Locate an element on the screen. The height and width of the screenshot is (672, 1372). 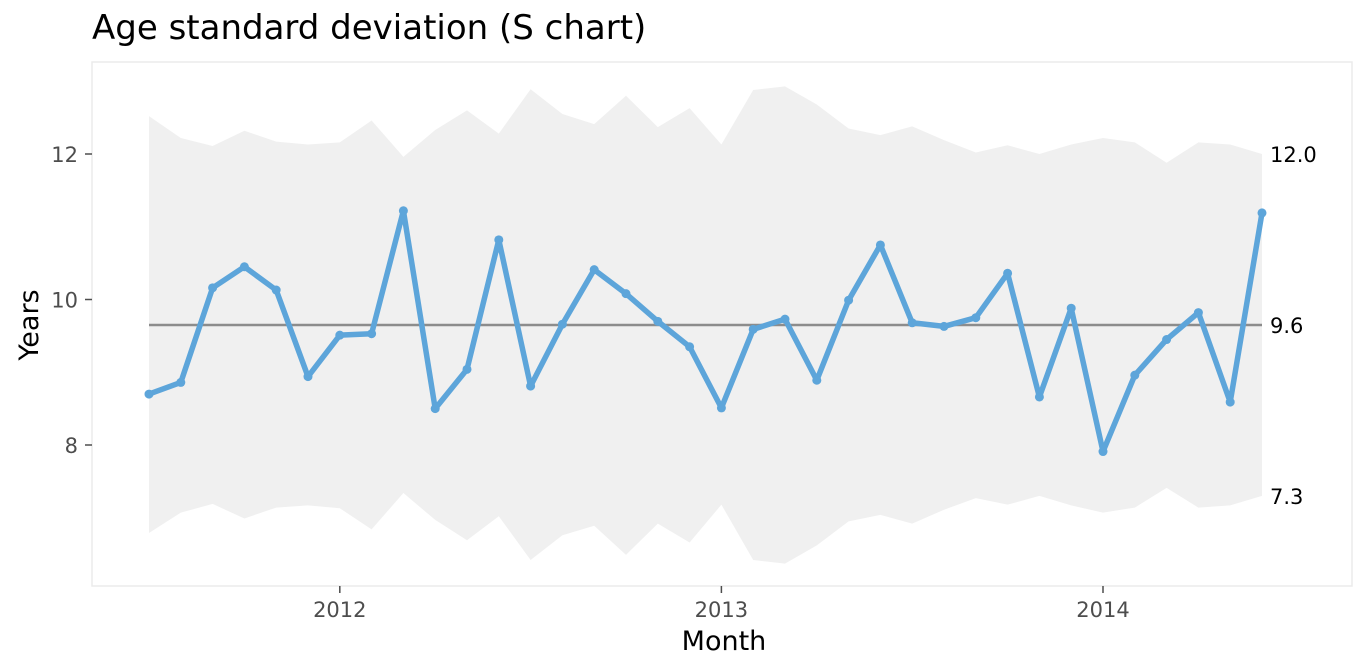
y-tick-label: 8 is located at coordinates (71, 446).